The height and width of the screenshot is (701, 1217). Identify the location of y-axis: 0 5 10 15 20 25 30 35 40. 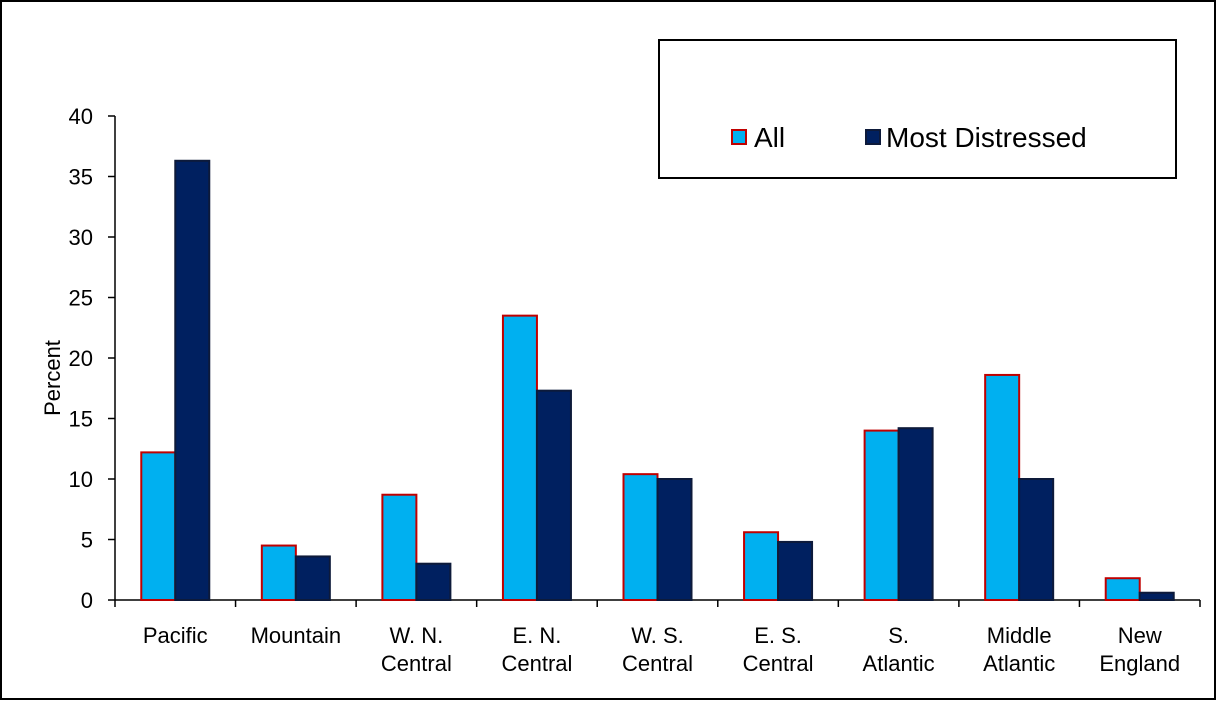
(92, 358).